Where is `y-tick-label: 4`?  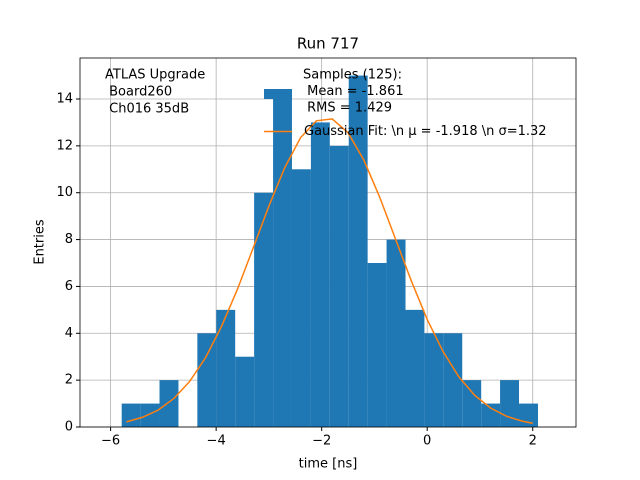 y-tick-label: 4 is located at coordinates (69, 333).